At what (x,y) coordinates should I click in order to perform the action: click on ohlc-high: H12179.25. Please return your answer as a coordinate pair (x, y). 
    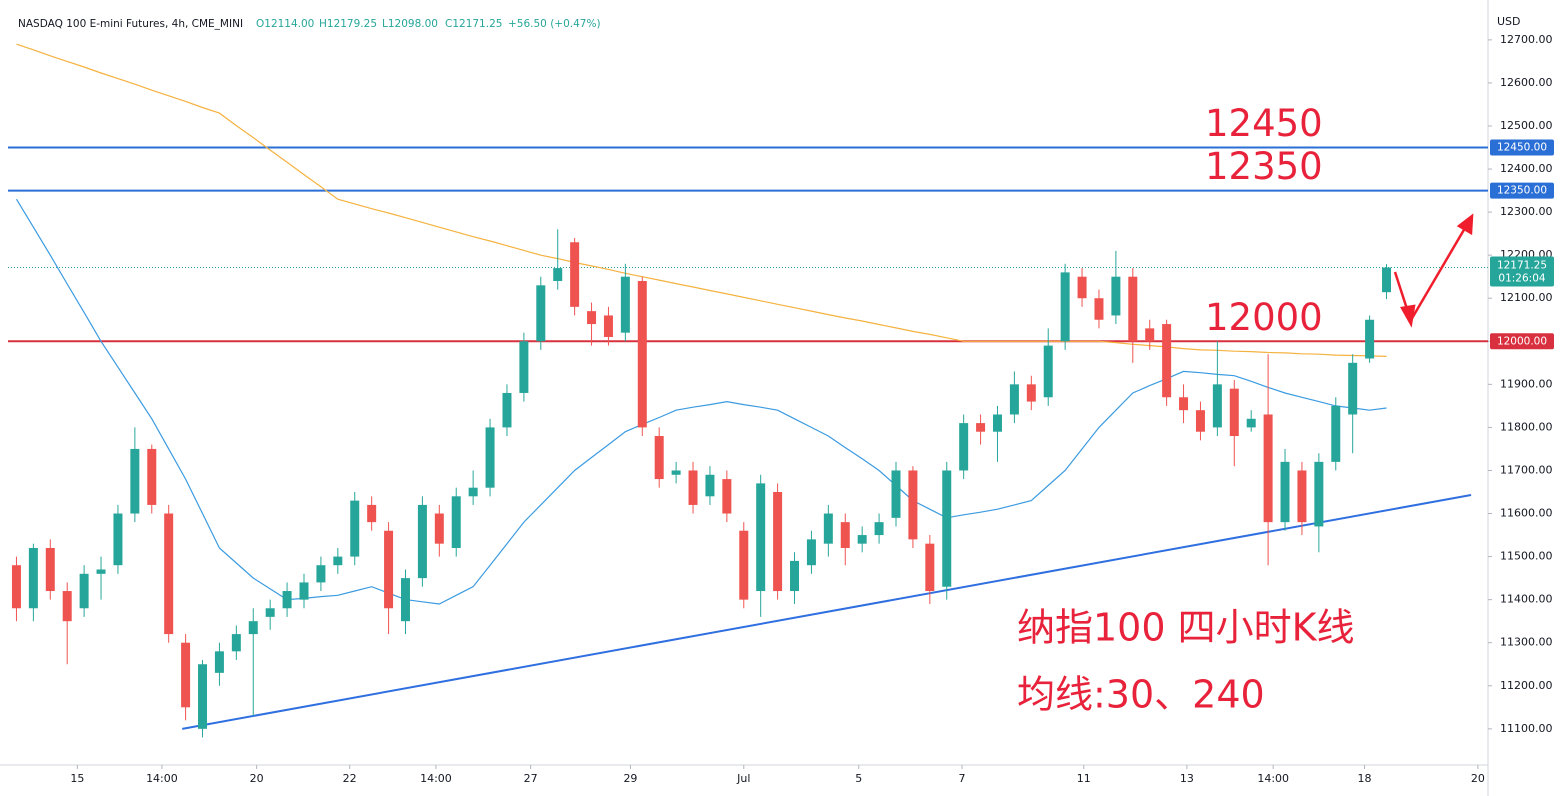
    Looking at the image, I should click on (348, 24).